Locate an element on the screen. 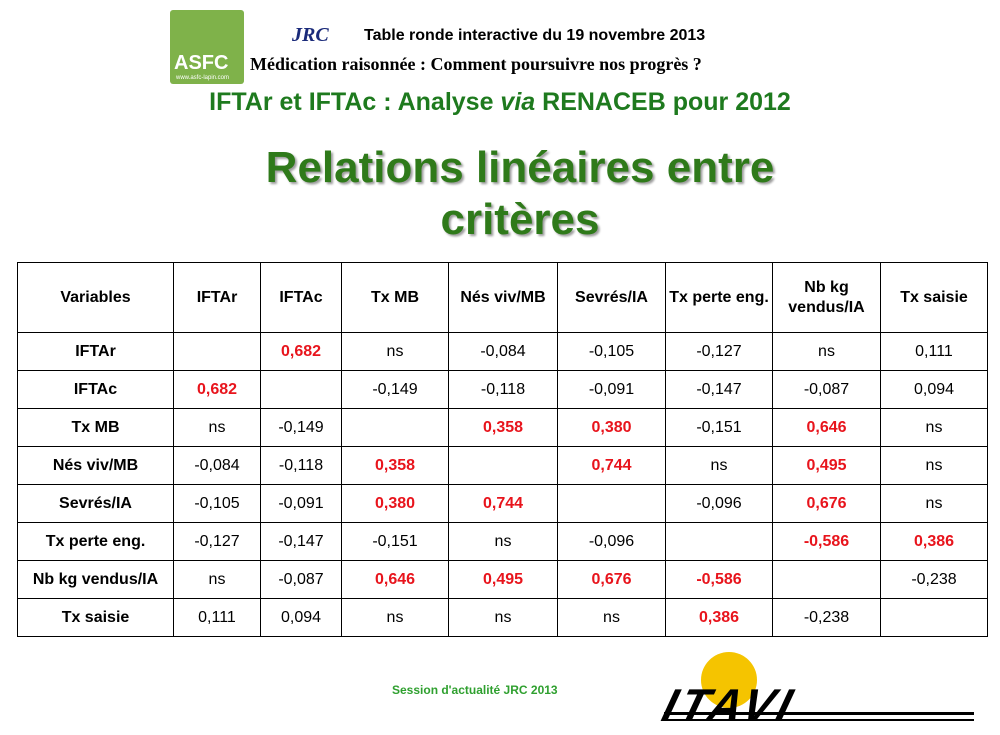 The image size is (1000, 735). footer-session: Session d'actualité JRC 2013 is located at coordinates (475, 690).